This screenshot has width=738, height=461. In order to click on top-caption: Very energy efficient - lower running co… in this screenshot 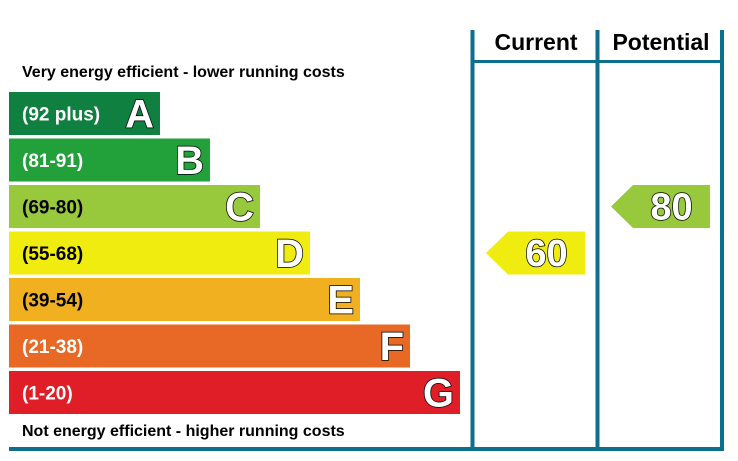, I will do `click(183, 72)`.